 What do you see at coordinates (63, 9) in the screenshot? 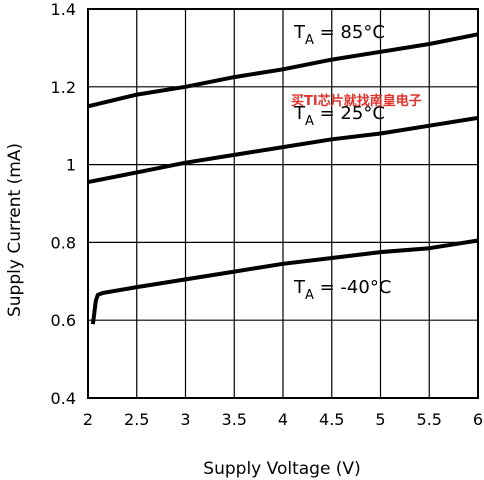
I see `y-tick-label: 1.4` at bounding box center [63, 9].